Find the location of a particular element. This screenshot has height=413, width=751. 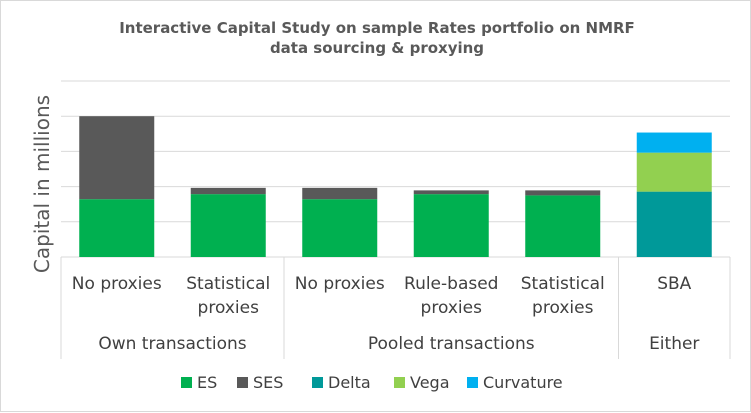

legend-swatch-delta is located at coordinates (317, 382).